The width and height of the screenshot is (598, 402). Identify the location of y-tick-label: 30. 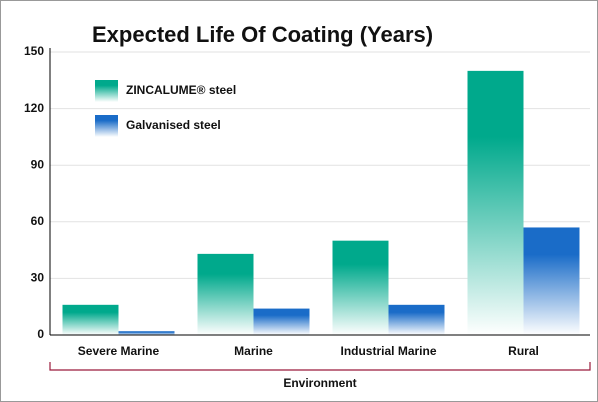
(38, 278).